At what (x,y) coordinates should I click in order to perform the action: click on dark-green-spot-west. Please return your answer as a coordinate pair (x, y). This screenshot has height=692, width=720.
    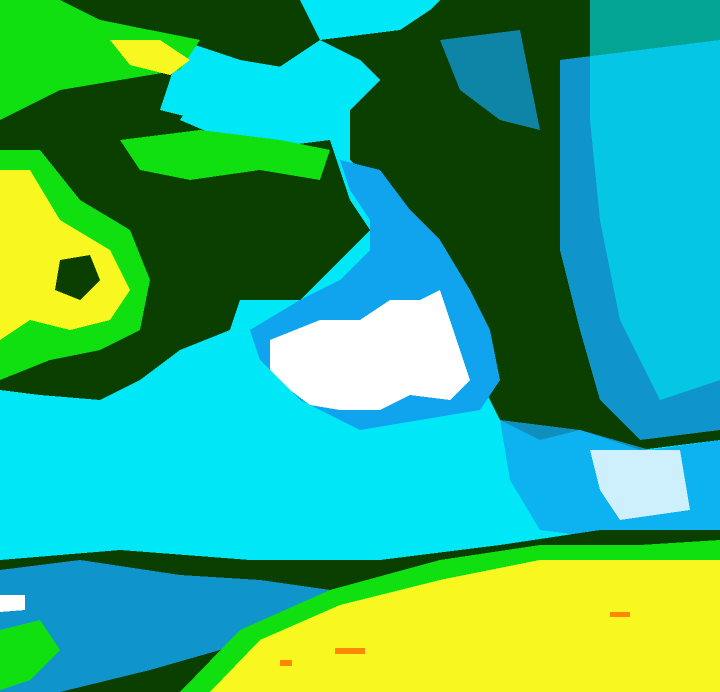
    Looking at the image, I should click on (77, 277).